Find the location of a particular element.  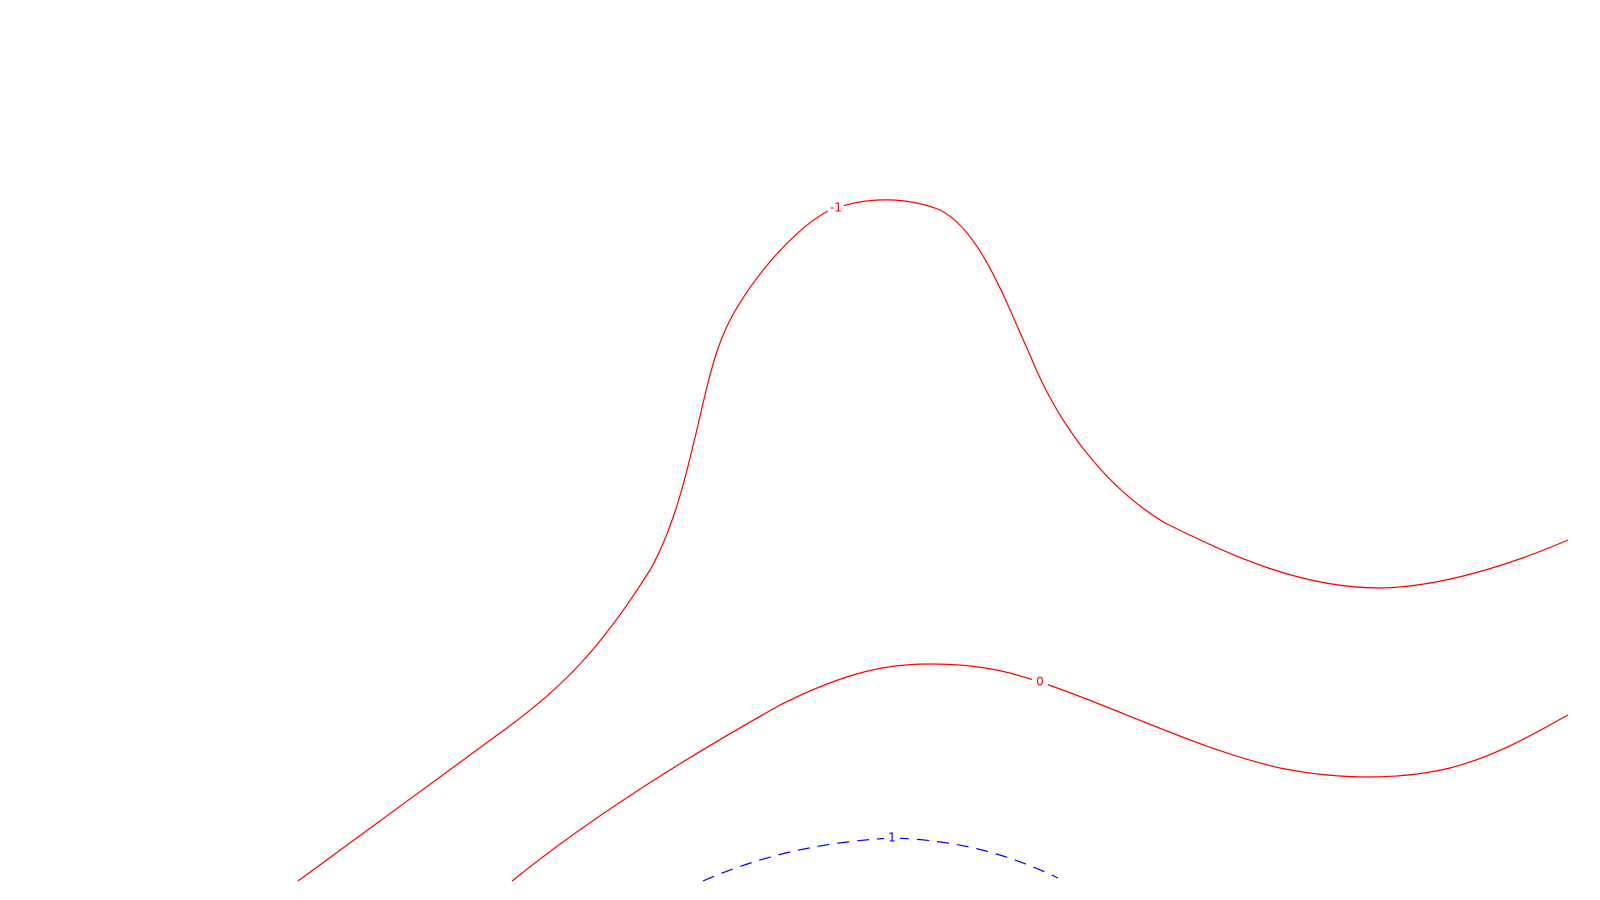

contour-label-level-1: 1 is located at coordinates (892, 838).